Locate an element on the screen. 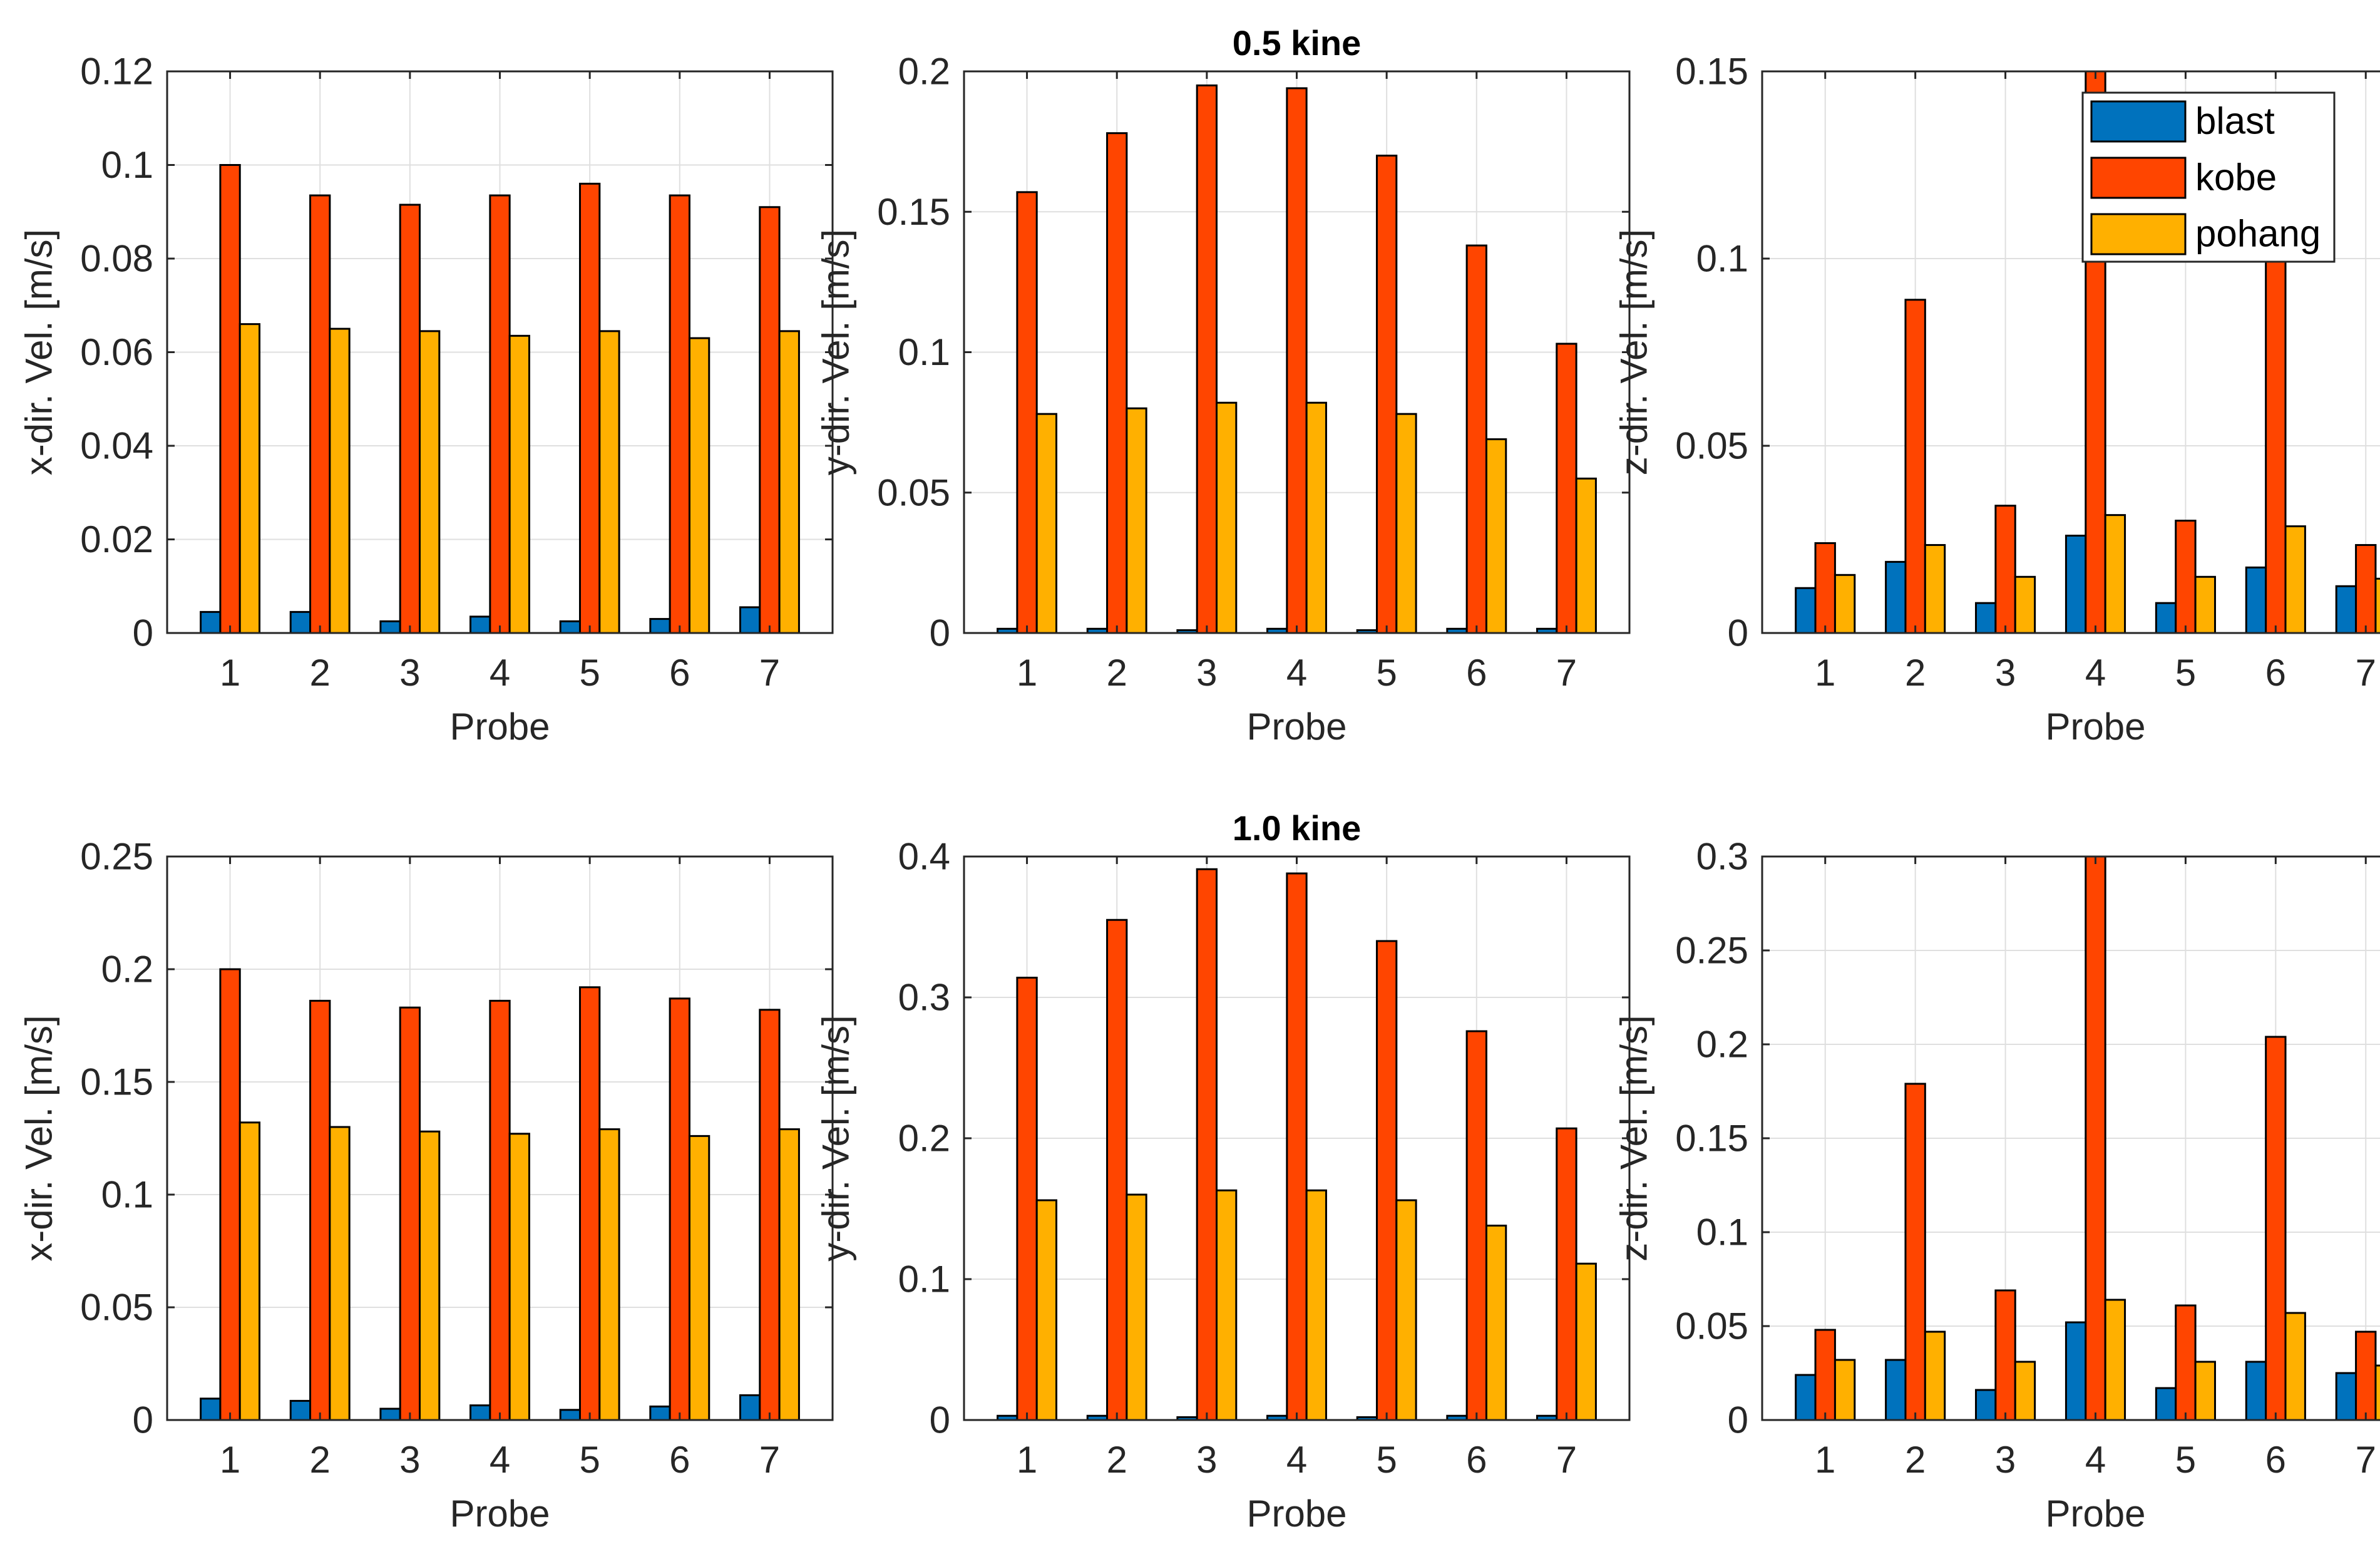  x-axis-label: Probe is located at coordinates (1296, 1514).